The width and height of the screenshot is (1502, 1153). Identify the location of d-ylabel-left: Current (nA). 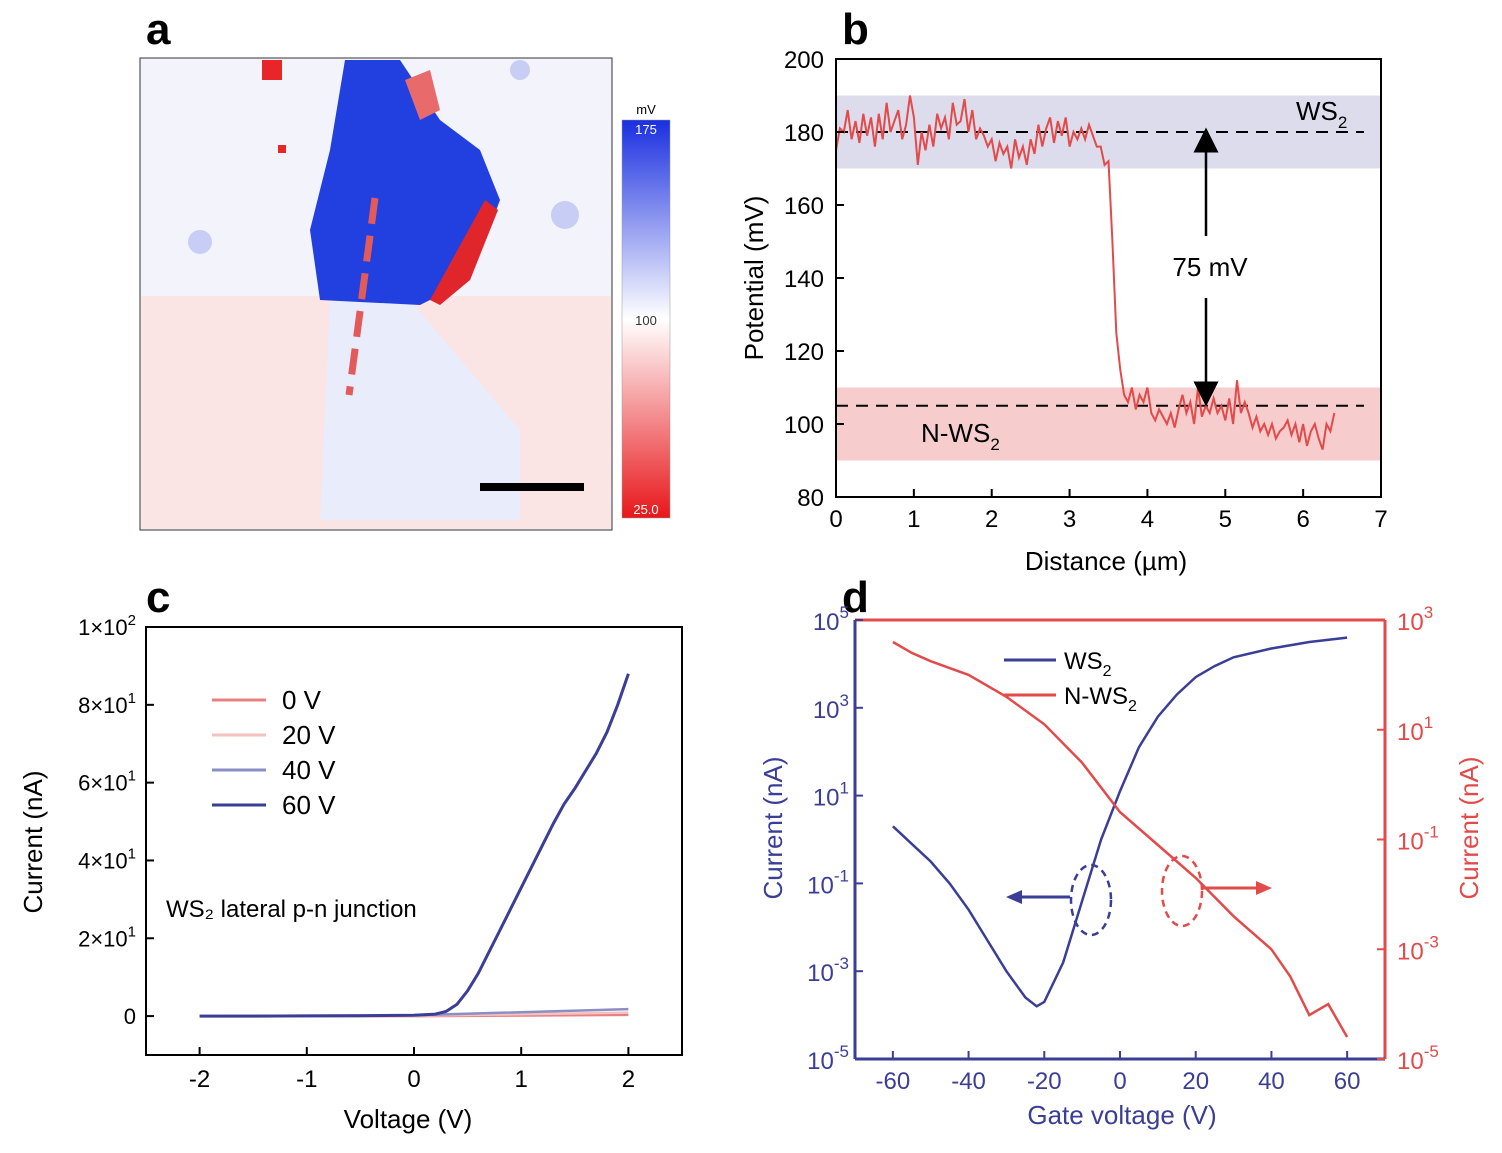
(773, 827).